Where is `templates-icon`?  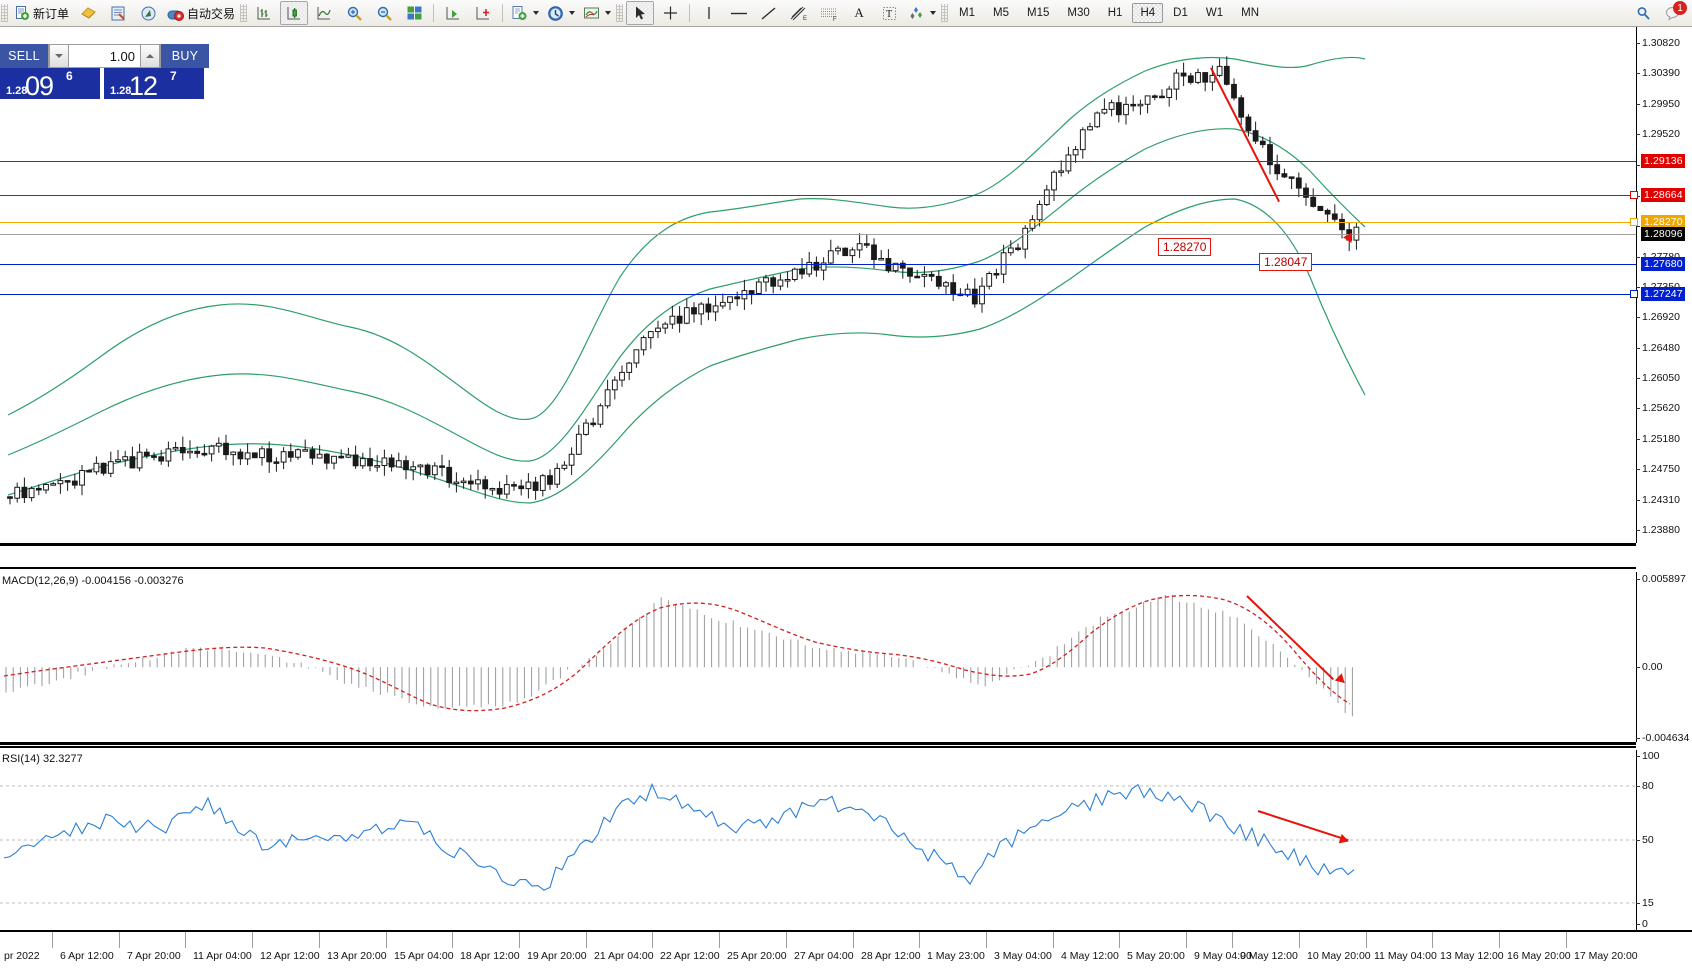
templates-icon is located at coordinates (597, 13).